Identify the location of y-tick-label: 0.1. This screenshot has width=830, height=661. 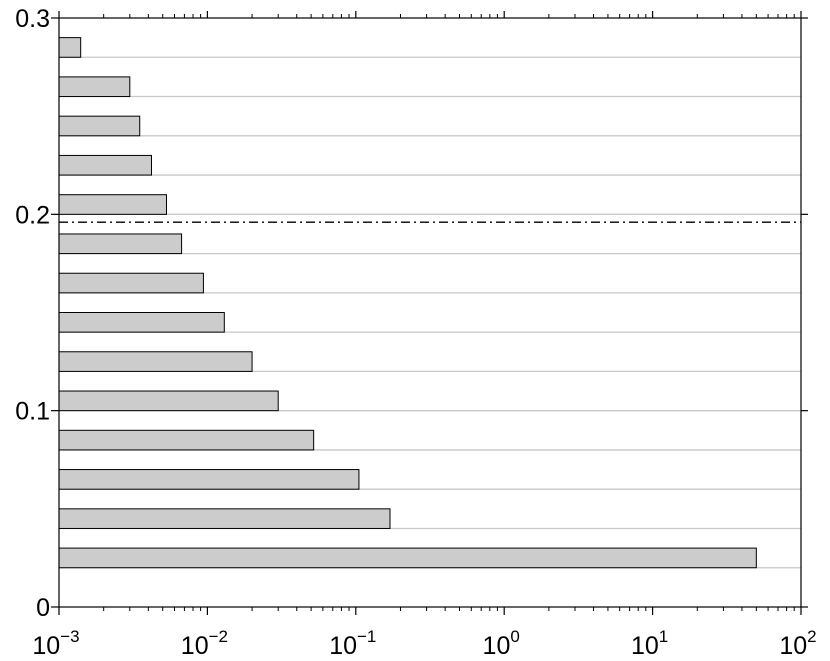
(32, 412).